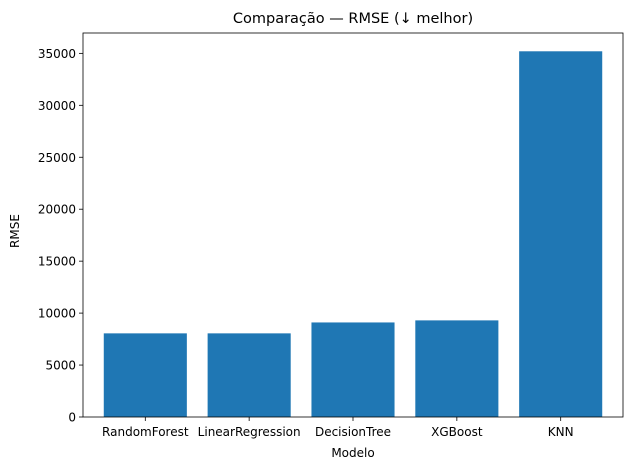  I want to click on y-tick-label: 15000, so click(57, 262).